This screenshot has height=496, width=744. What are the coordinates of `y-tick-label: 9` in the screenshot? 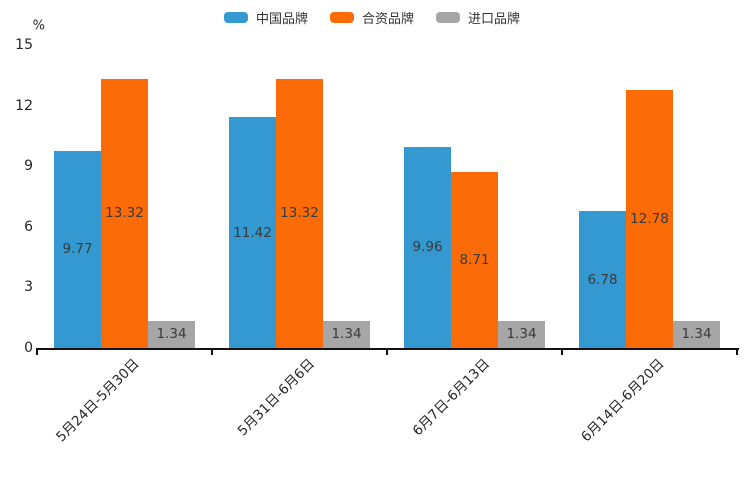 It's located at (28, 166).